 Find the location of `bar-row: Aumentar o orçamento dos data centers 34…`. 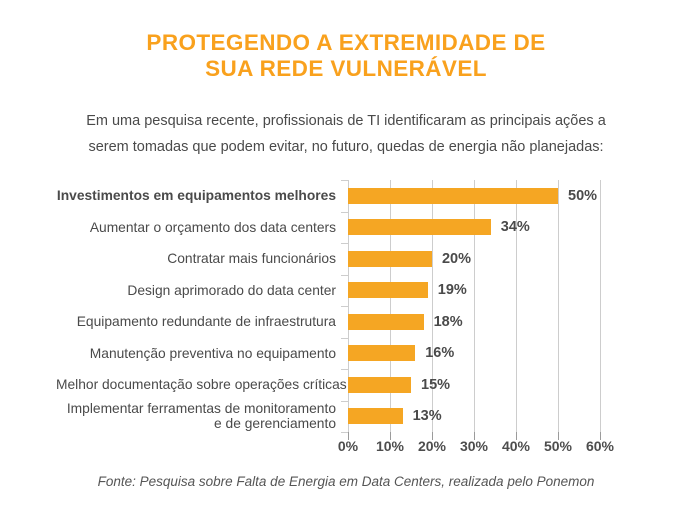

bar-row: Aumentar o orçamento dos data centers 34… is located at coordinates (356, 228).